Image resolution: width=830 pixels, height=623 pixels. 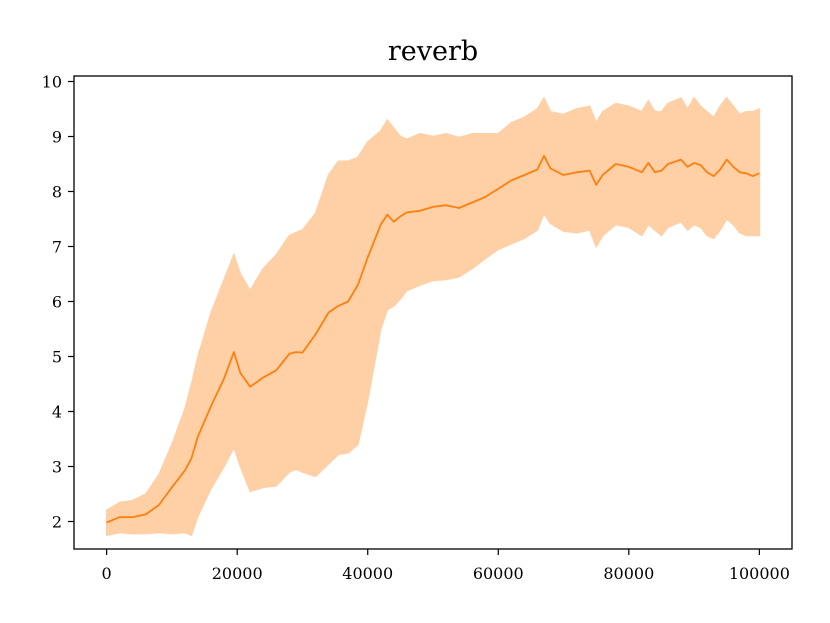 What do you see at coordinates (57, 467) in the screenshot?
I see `y-tick-label: 3` at bounding box center [57, 467].